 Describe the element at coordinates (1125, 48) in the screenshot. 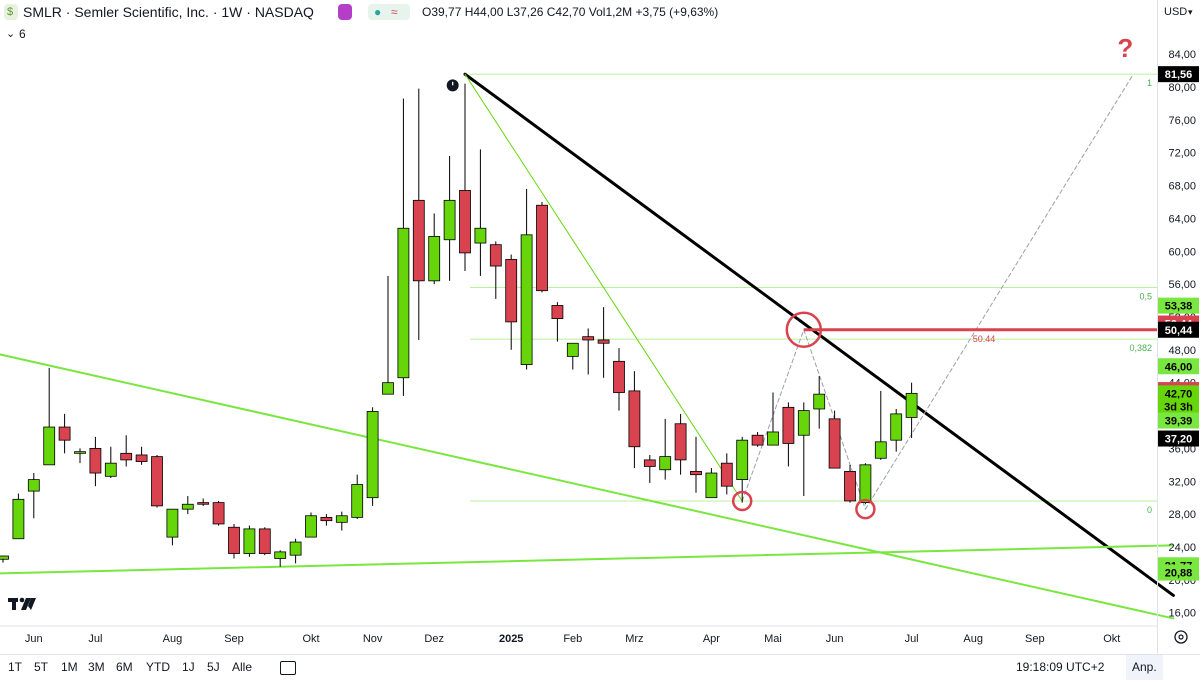

I see `question-marker: ?` at that location.